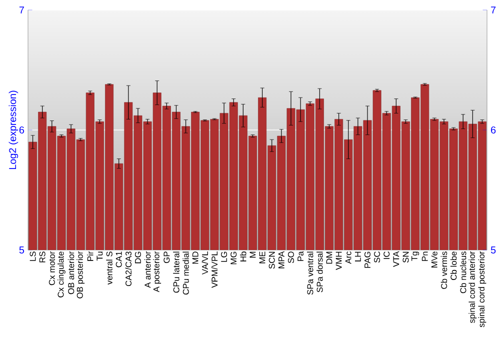 The height and width of the screenshot is (350, 500). What do you see at coordinates (271, 260) in the screenshot?
I see `x-tick-label: SCN` at bounding box center [271, 260].